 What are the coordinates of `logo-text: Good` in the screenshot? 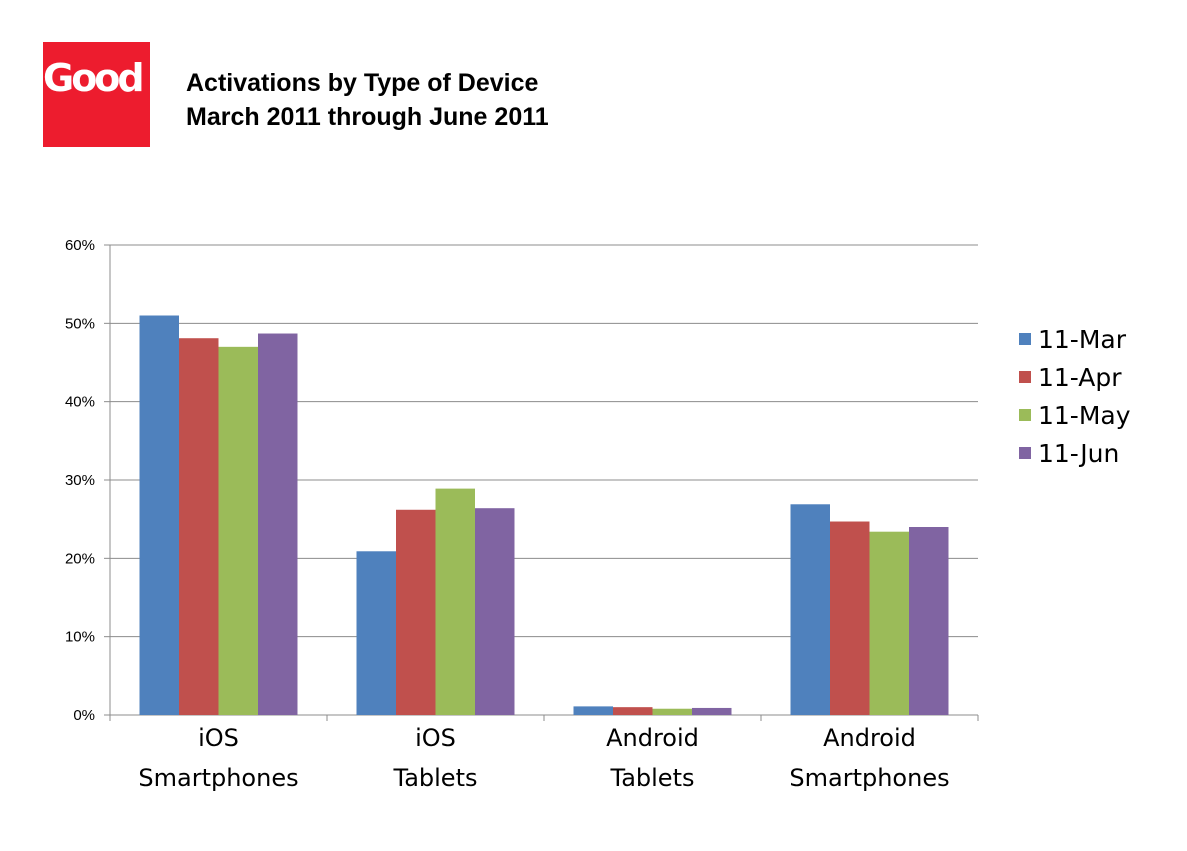 It's located at (94, 78).